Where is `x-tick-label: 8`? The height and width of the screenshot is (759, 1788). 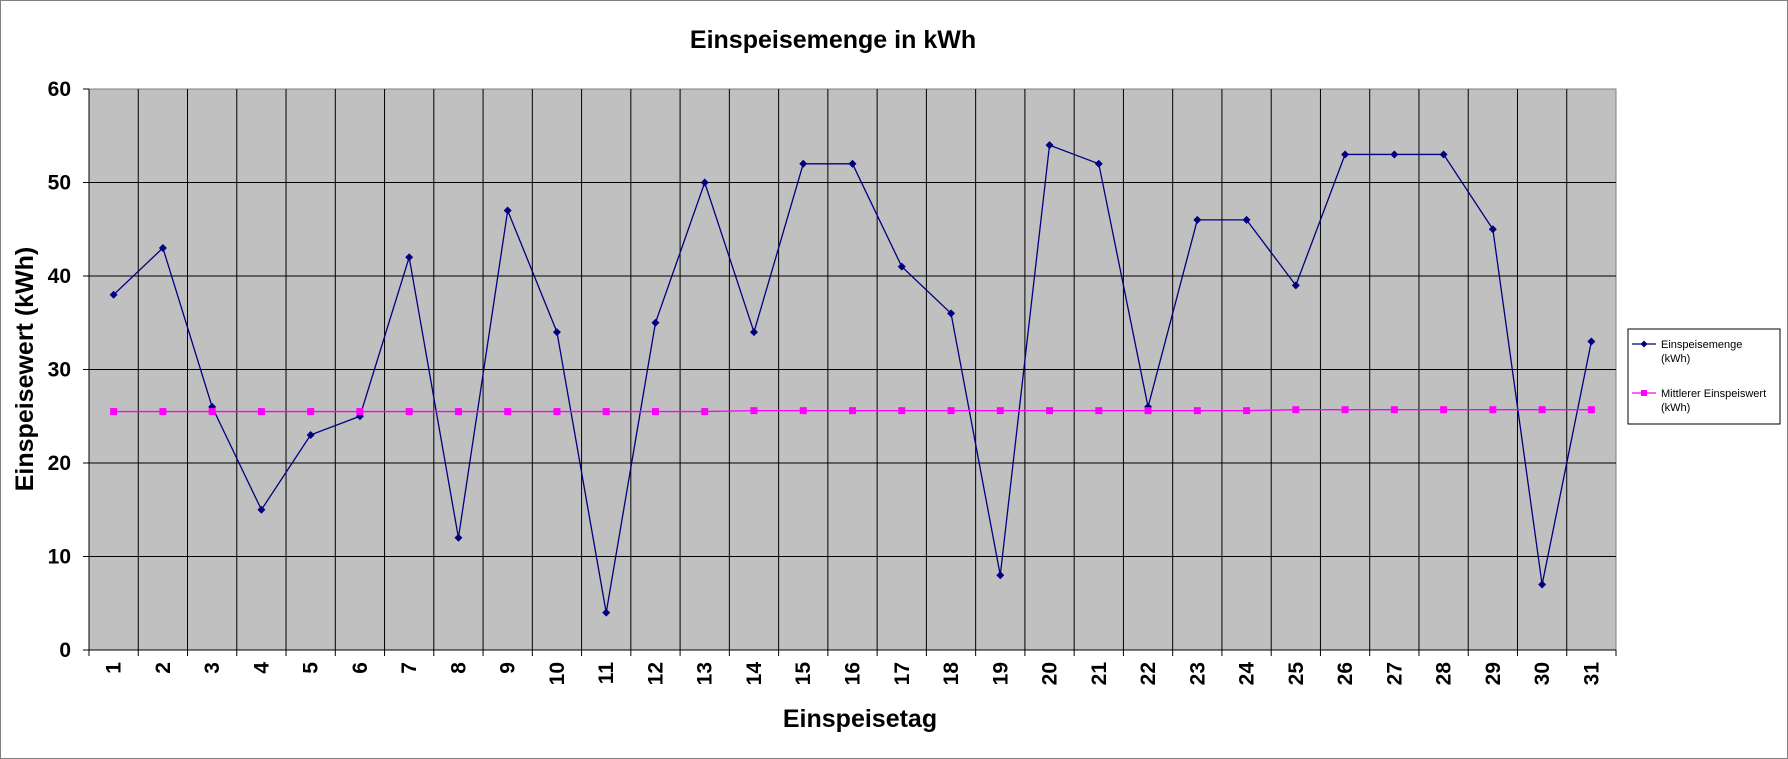
x-tick-label: 8 is located at coordinates (458, 668).